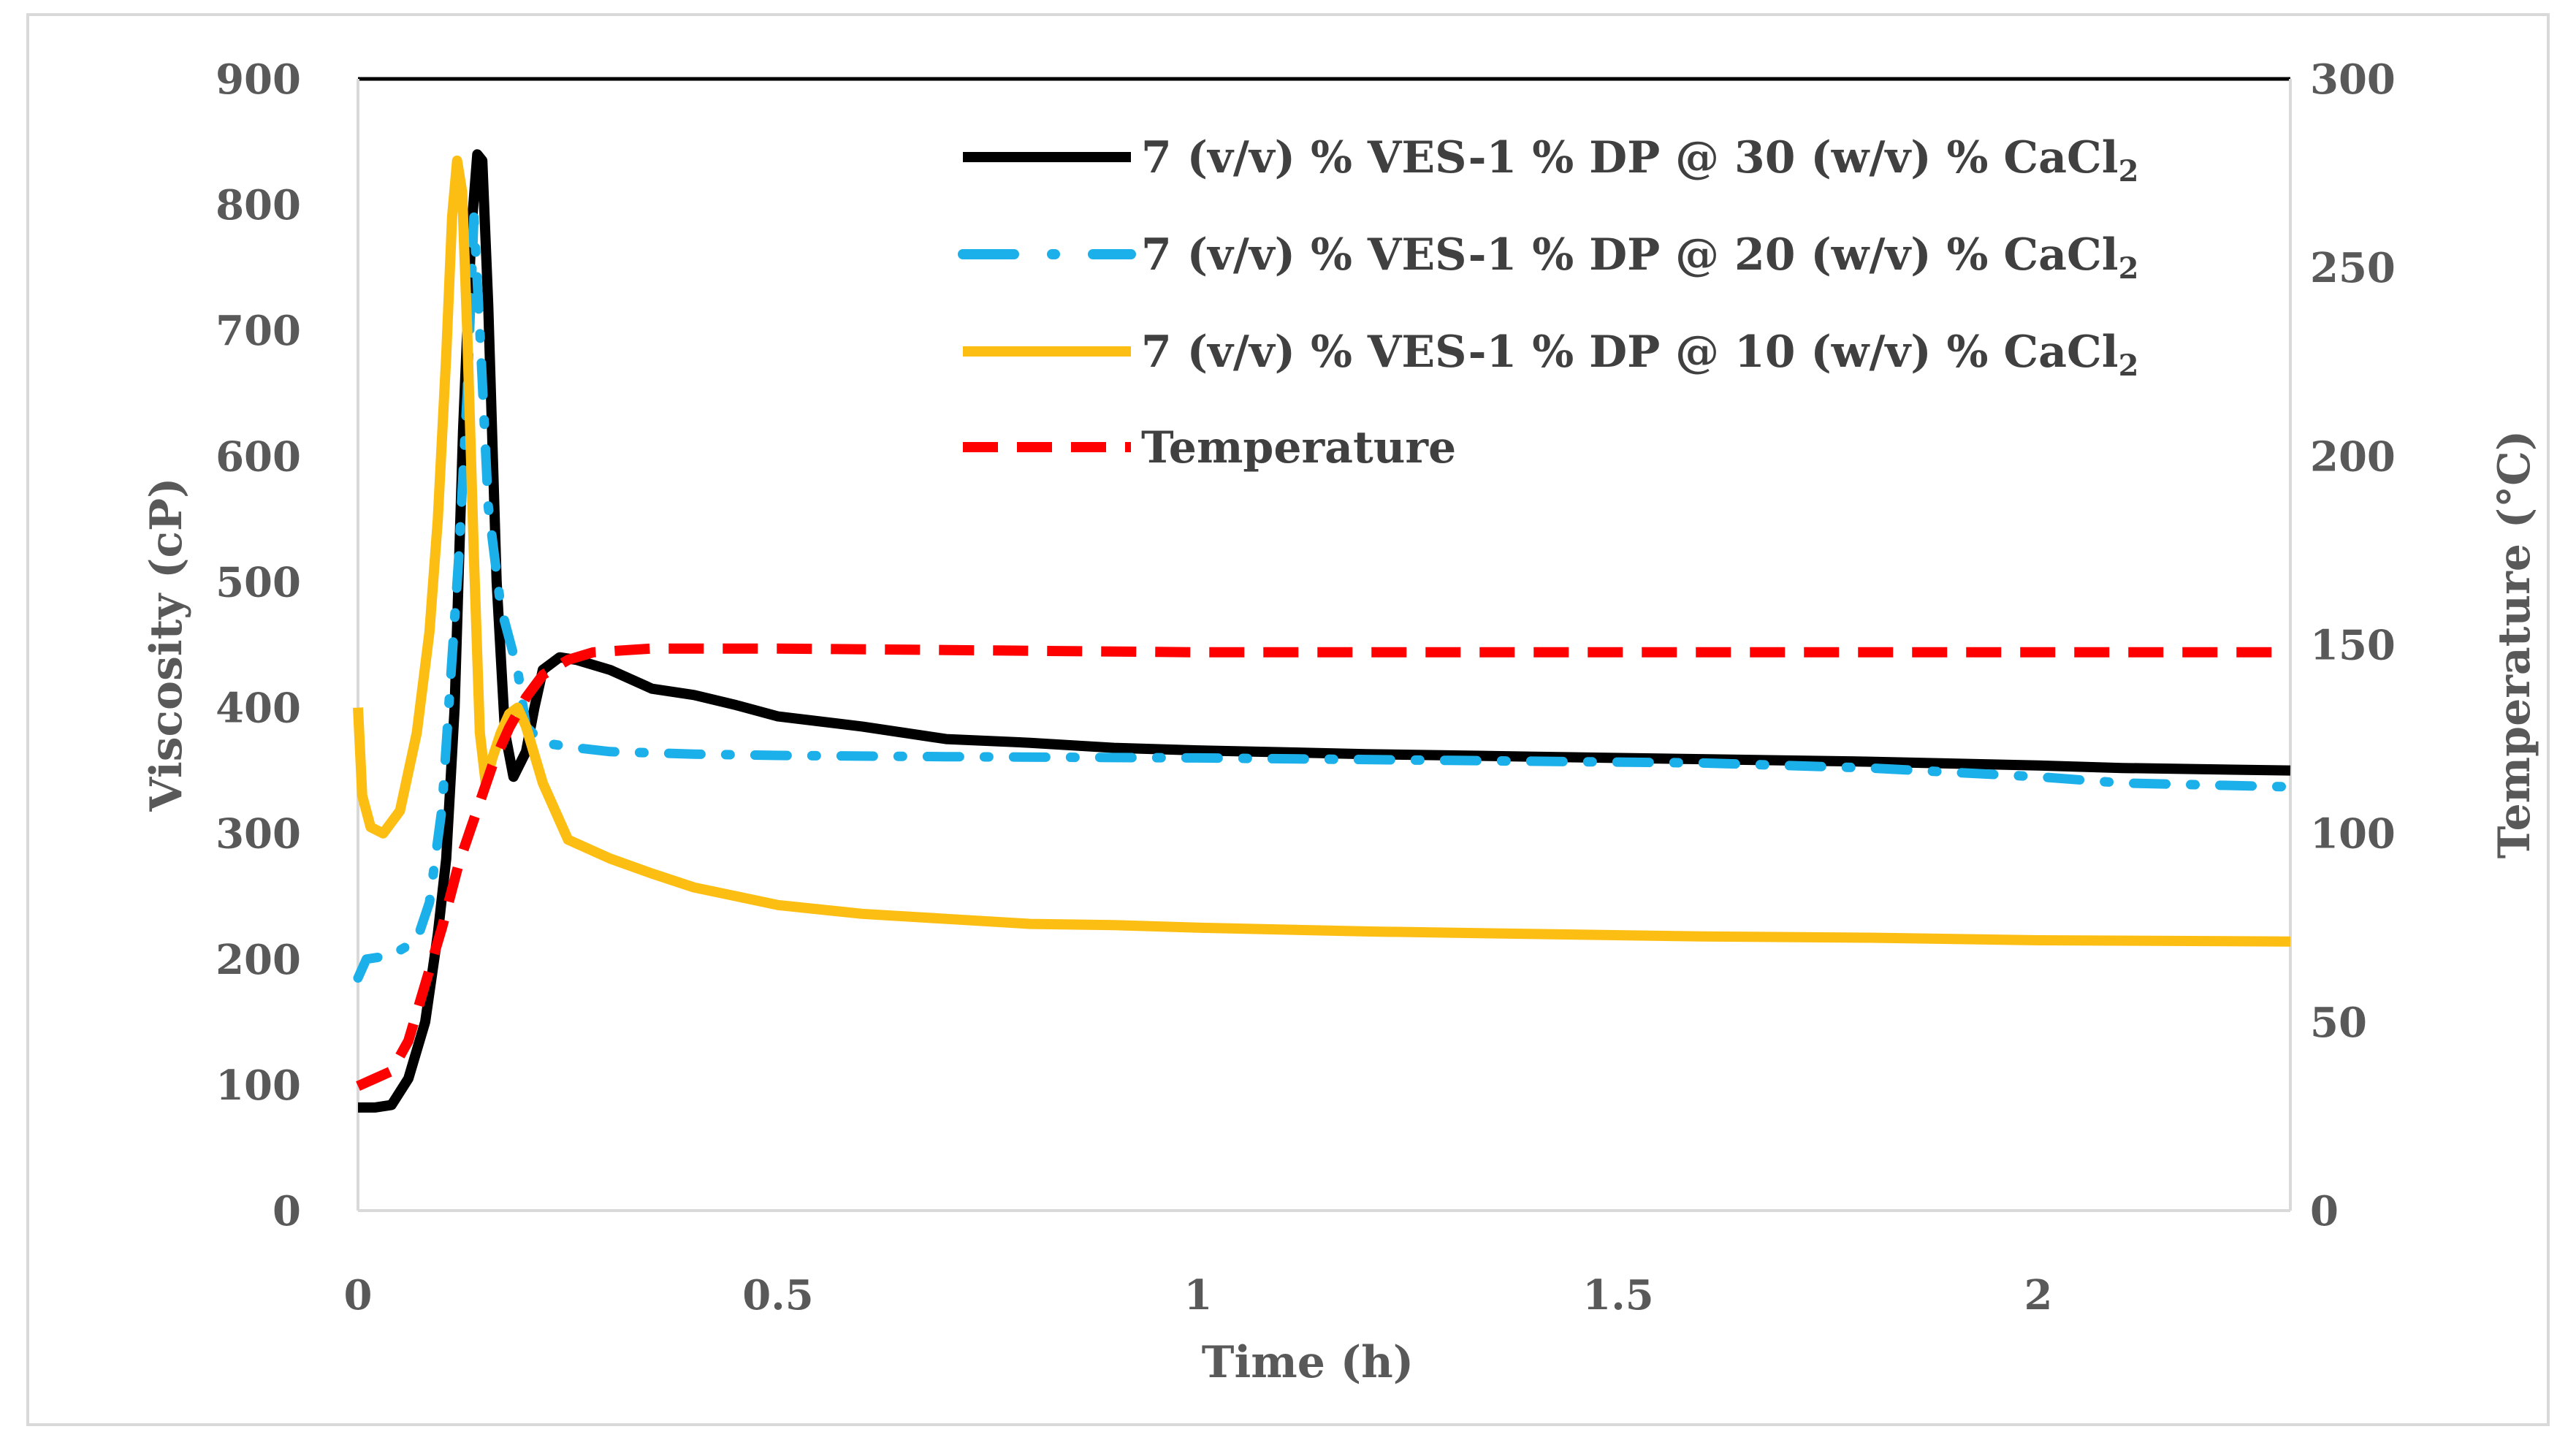 This screenshot has width=2576, height=1440. I want to click on legend-label-text: 7 (v/v) % VES-1 % DP @ 10 (w/v) % CaCl, so click(1630, 352).